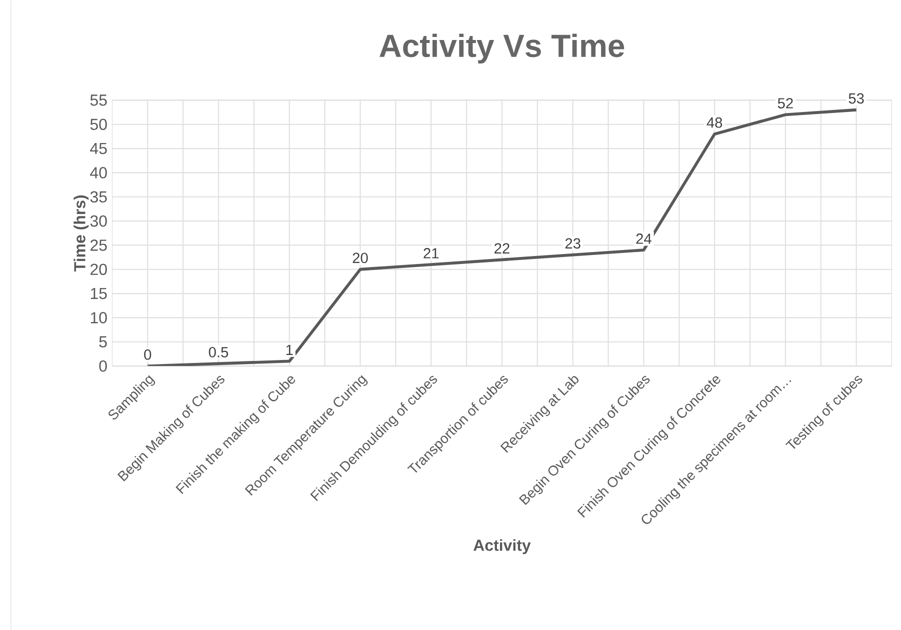 This screenshot has width=901, height=630. I want to click on data-label: 22, so click(502, 248).